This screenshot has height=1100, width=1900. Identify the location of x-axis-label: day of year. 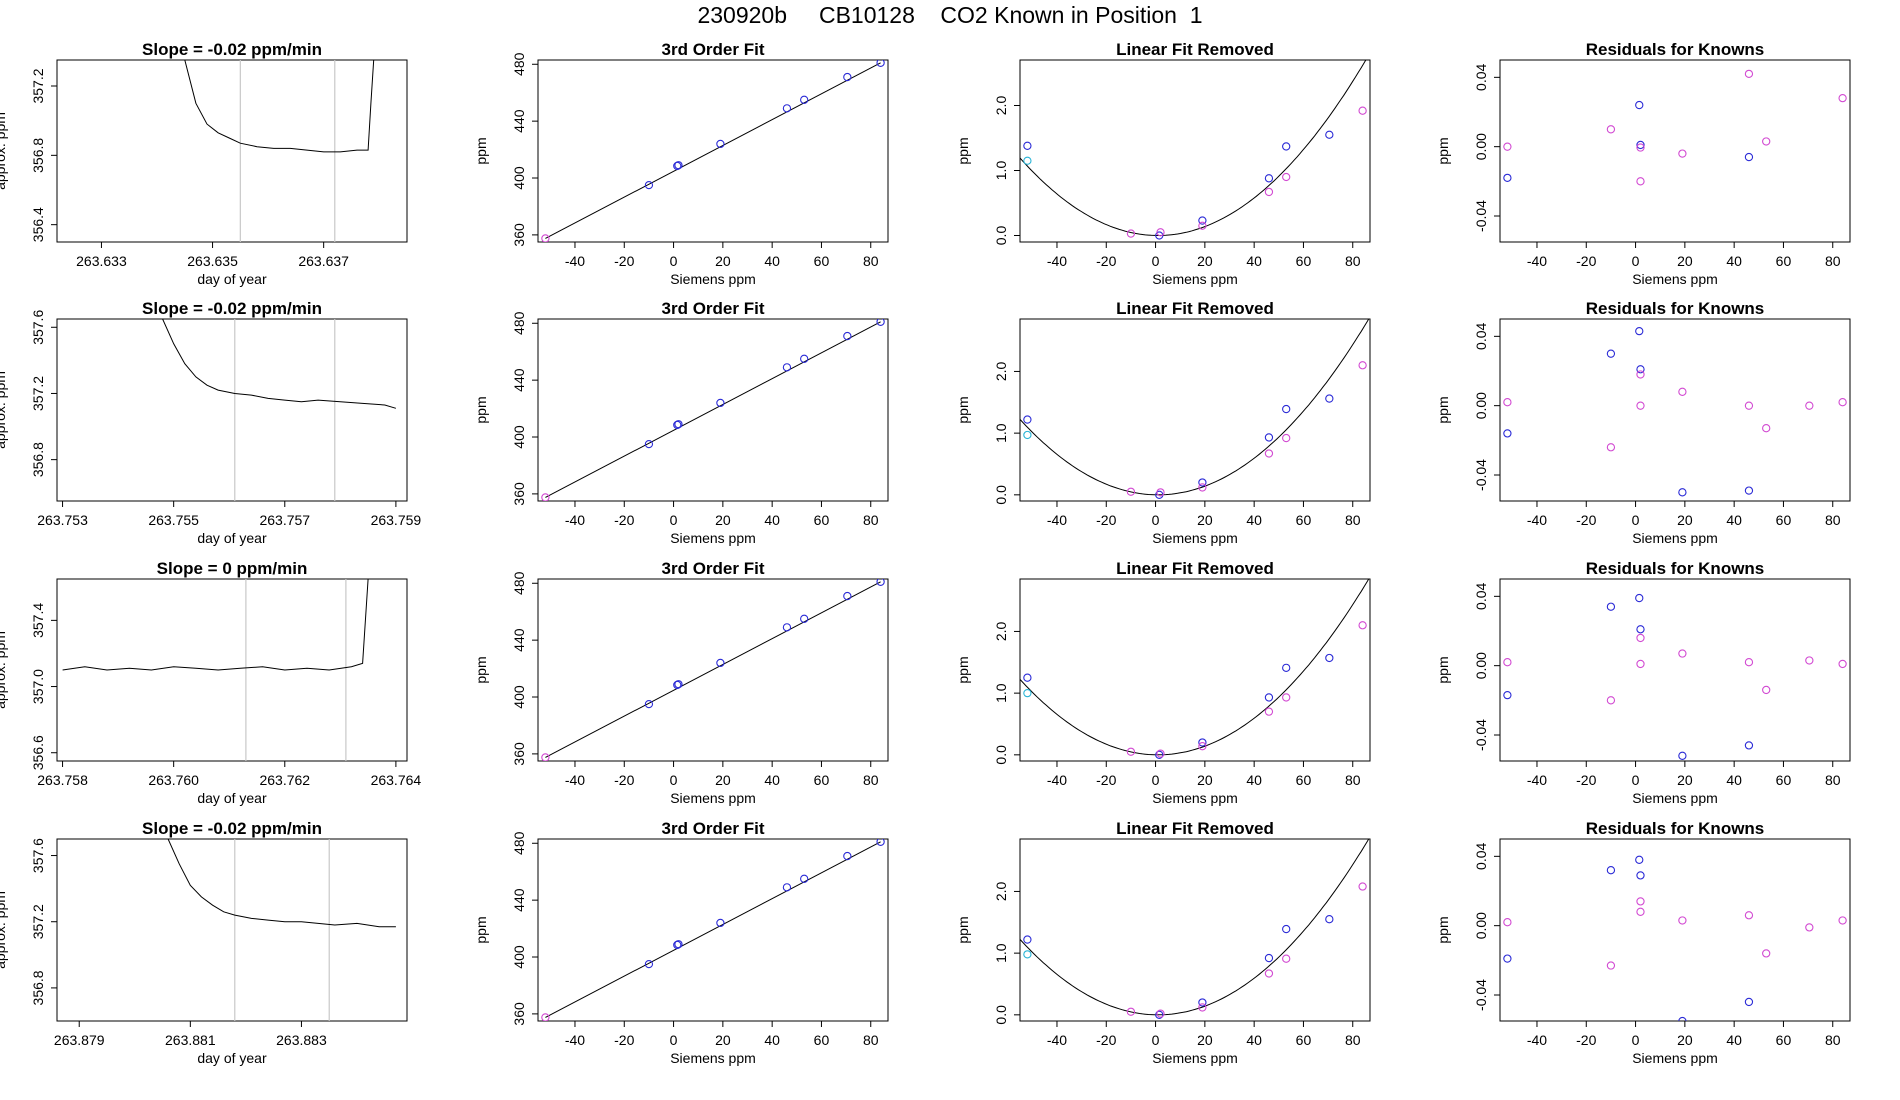
(232, 538).